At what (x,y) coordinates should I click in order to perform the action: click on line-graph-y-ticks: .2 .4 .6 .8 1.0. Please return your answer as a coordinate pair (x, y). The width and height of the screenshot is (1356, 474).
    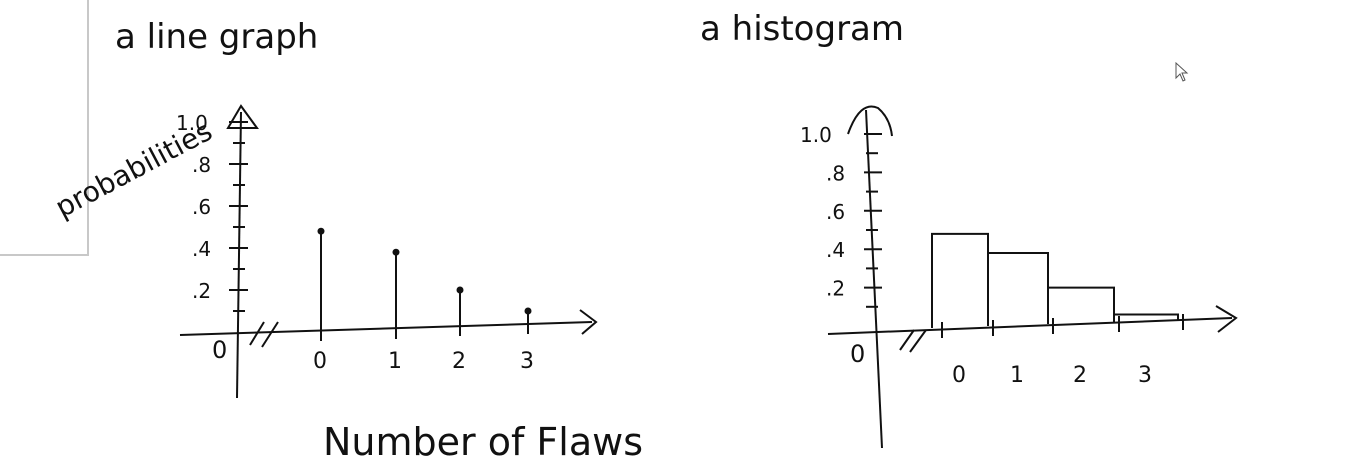
    Looking at the image, I should click on (212, 211).